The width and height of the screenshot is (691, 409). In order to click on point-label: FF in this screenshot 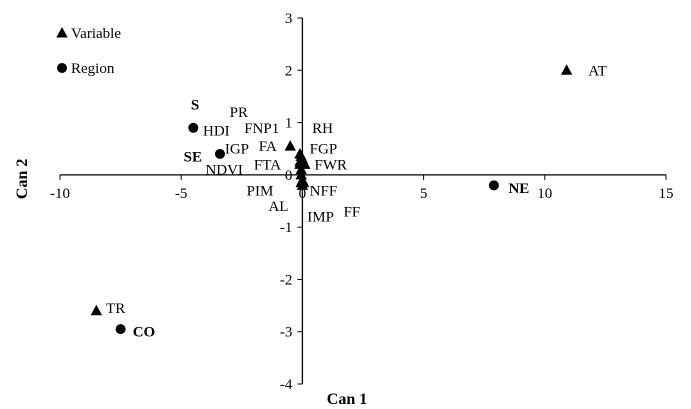, I will do `click(352, 212)`.